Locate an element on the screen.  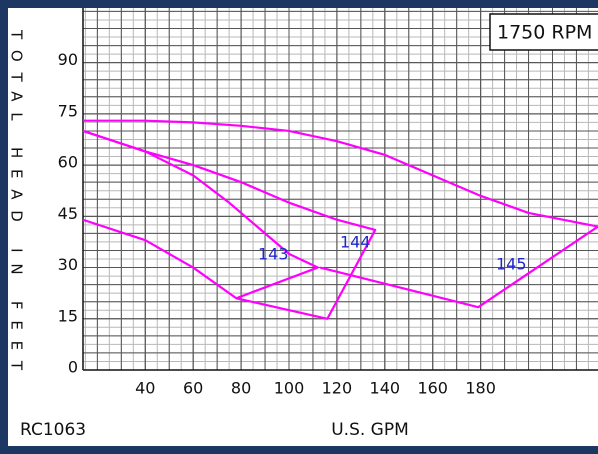
x-tick-label: 140 is located at coordinates (385, 388).